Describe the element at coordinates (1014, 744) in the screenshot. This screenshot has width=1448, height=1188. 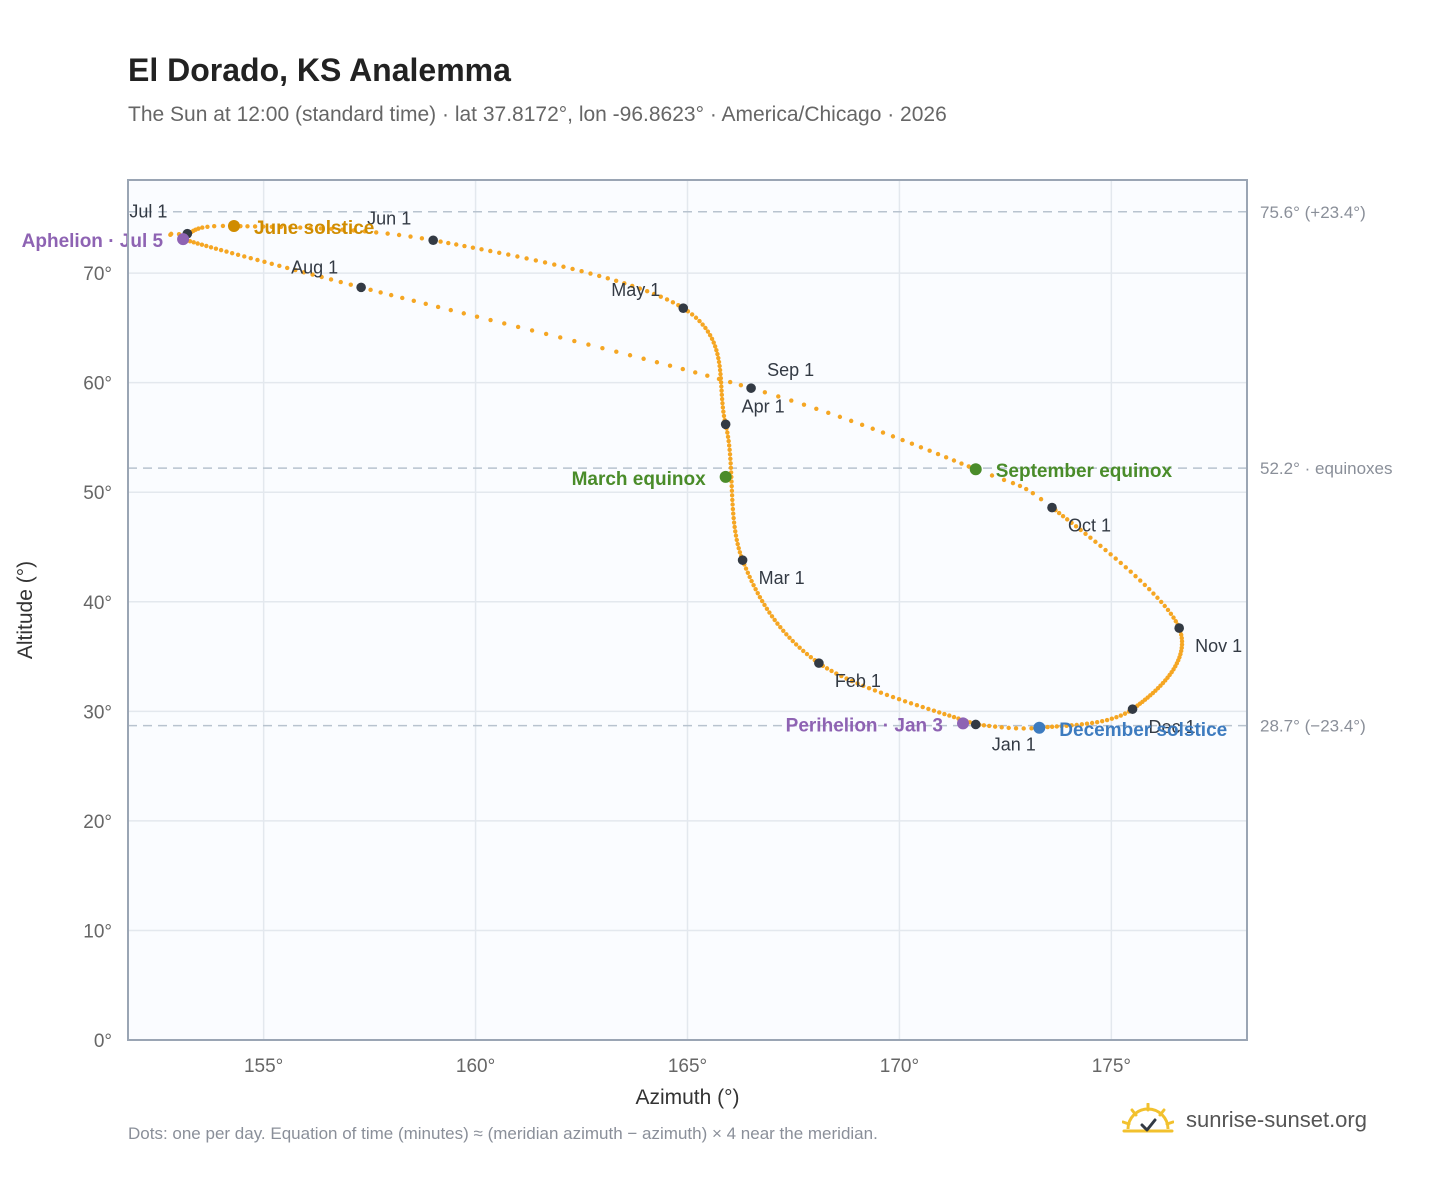
I see `month-label: Jan 1` at that location.